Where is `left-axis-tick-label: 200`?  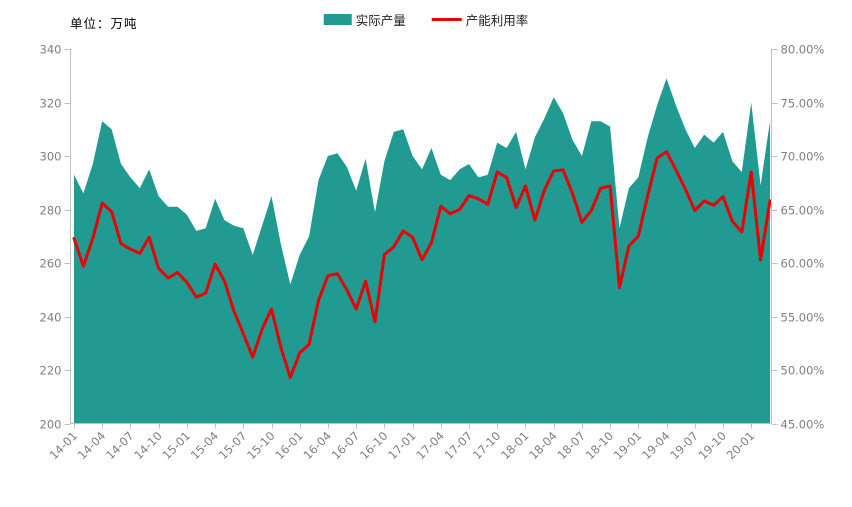
left-axis-tick-label: 200 is located at coordinates (51, 425).